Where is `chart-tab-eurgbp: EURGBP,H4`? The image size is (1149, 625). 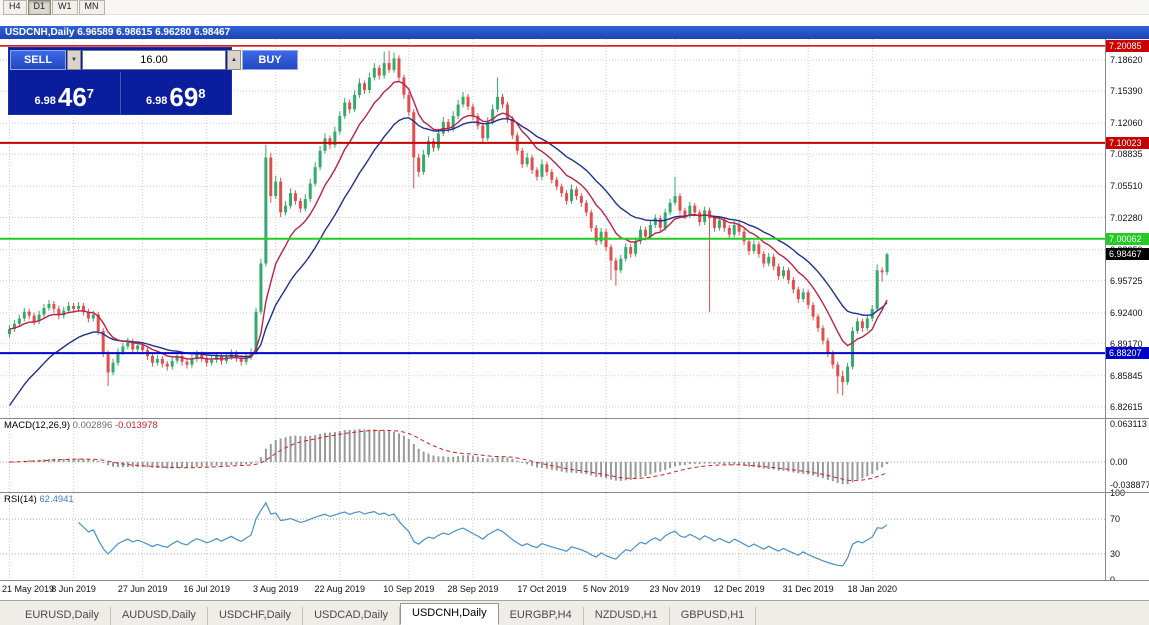
chart-tab-eurgbp: EURGBP,H4 is located at coordinates (541, 616).